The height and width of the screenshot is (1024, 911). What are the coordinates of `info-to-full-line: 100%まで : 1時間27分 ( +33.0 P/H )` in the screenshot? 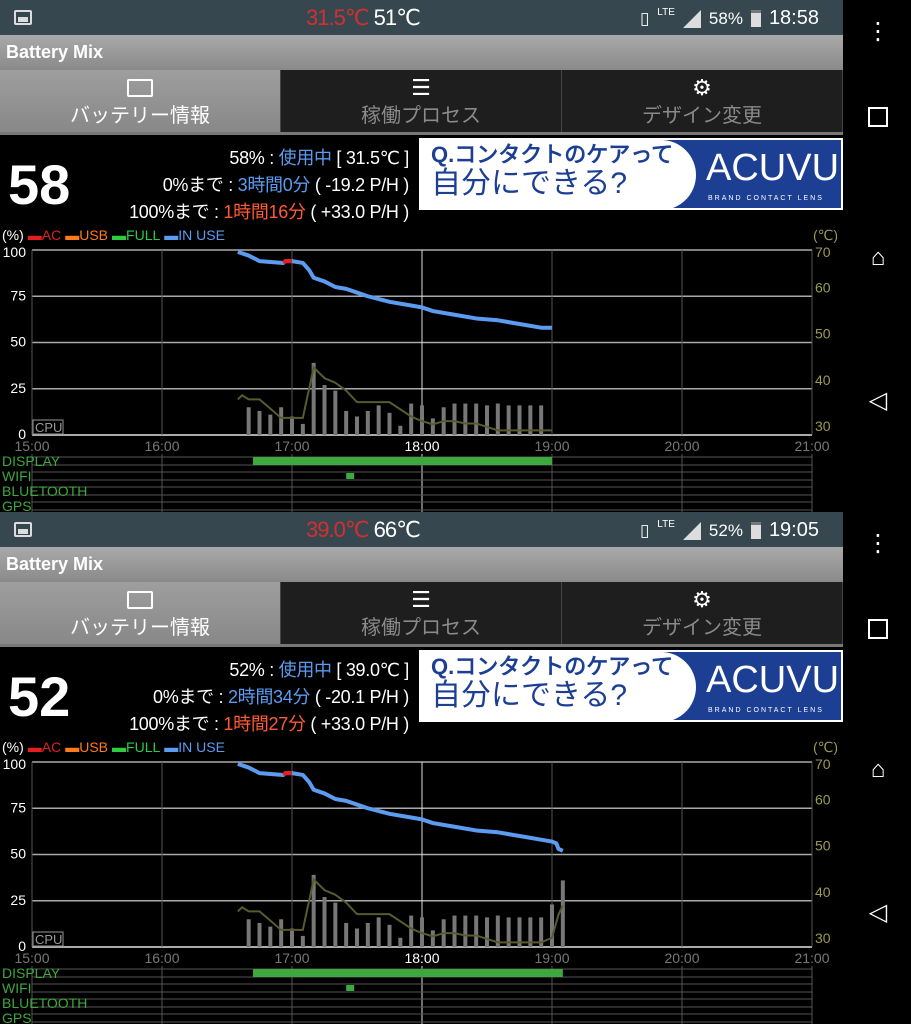 It's located at (269, 724).